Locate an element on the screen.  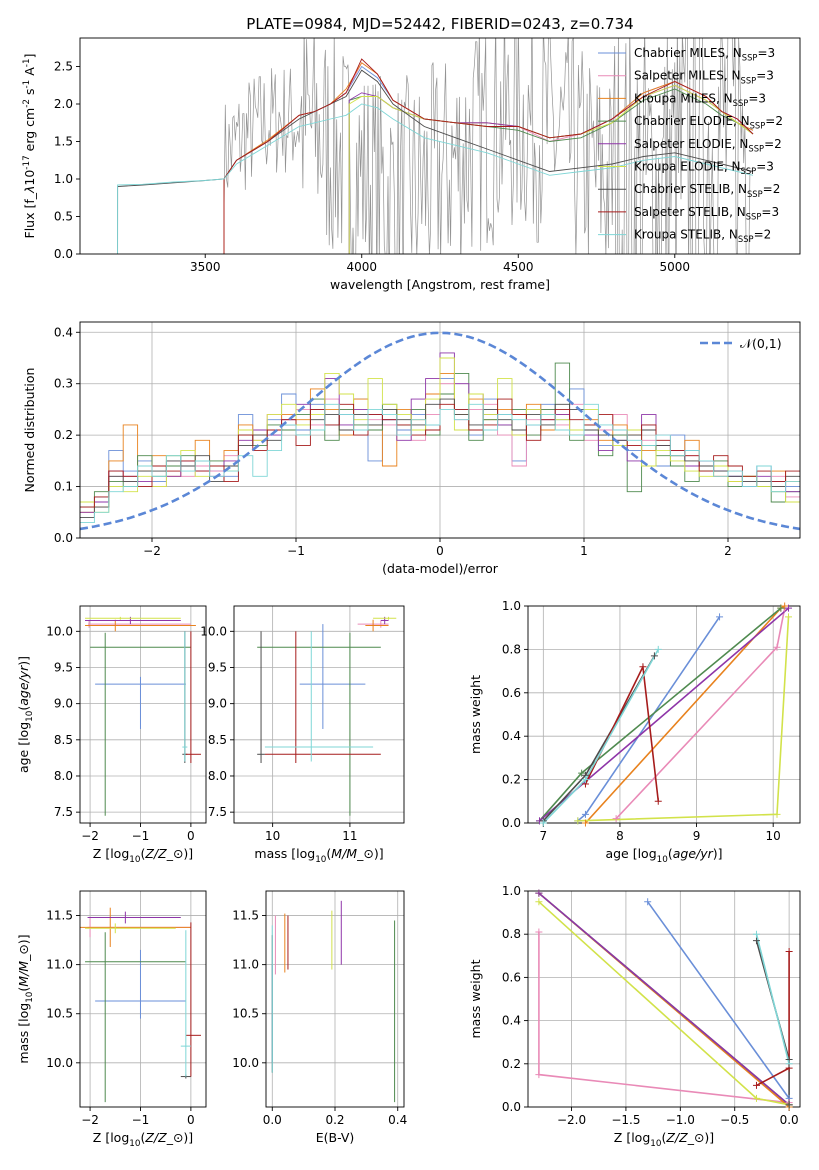
y-tick-label: 9.5 is located at coordinates (217, 667).